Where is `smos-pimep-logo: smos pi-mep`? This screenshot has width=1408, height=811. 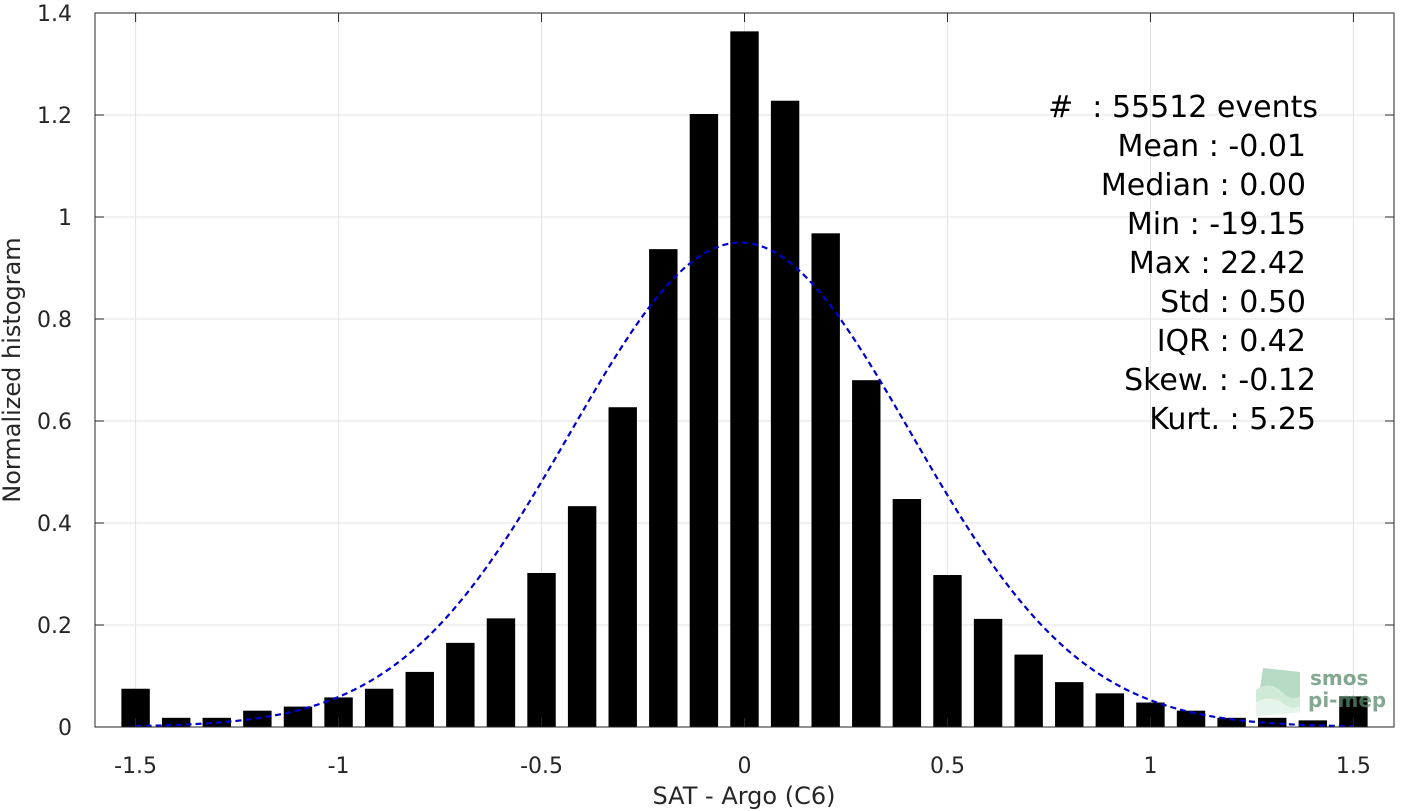
smos-pimep-logo: smos pi-mep is located at coordinates (1321, 691).